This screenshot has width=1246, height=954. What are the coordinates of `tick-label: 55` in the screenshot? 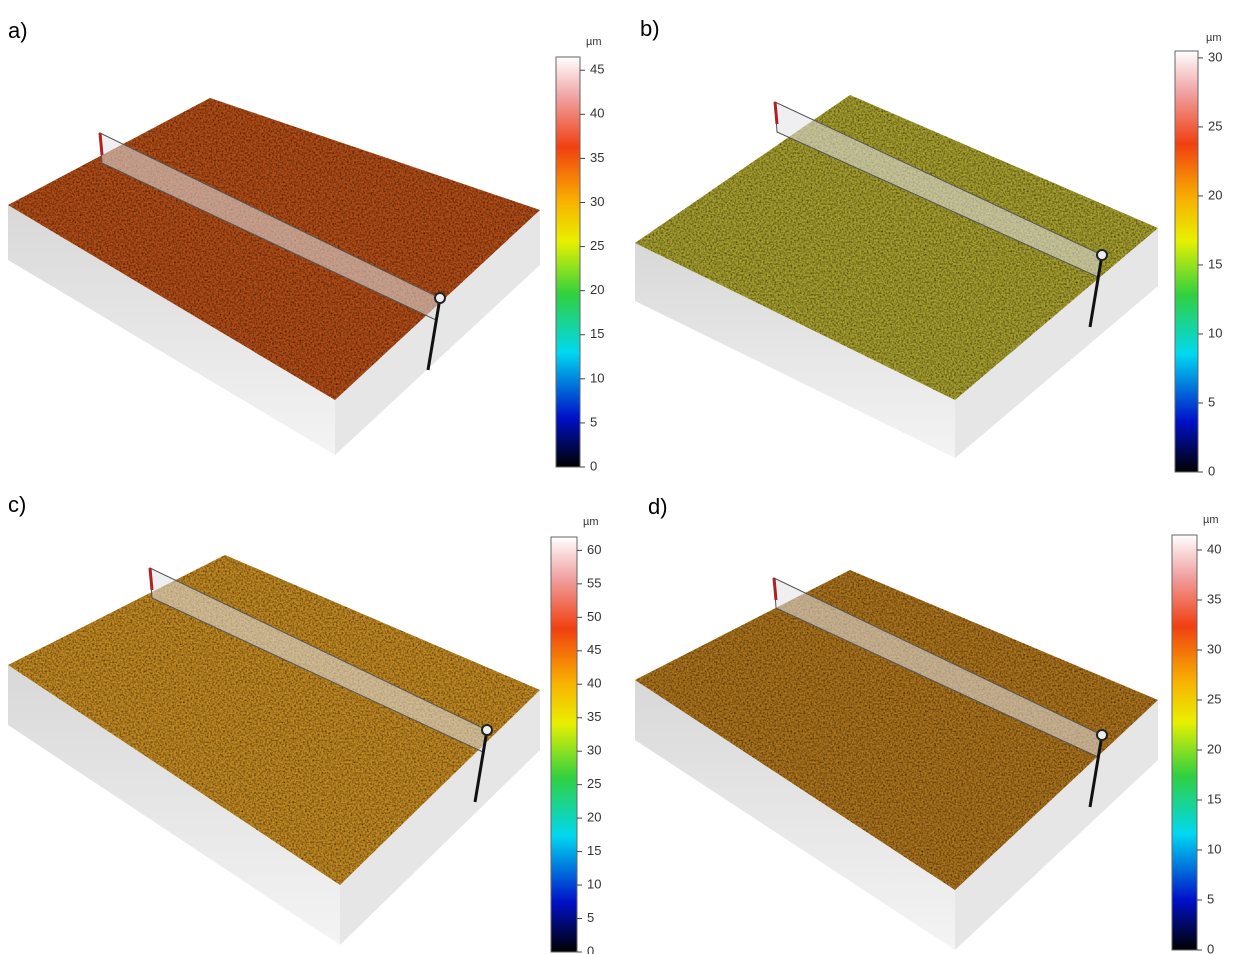 It's located at (594, 582).